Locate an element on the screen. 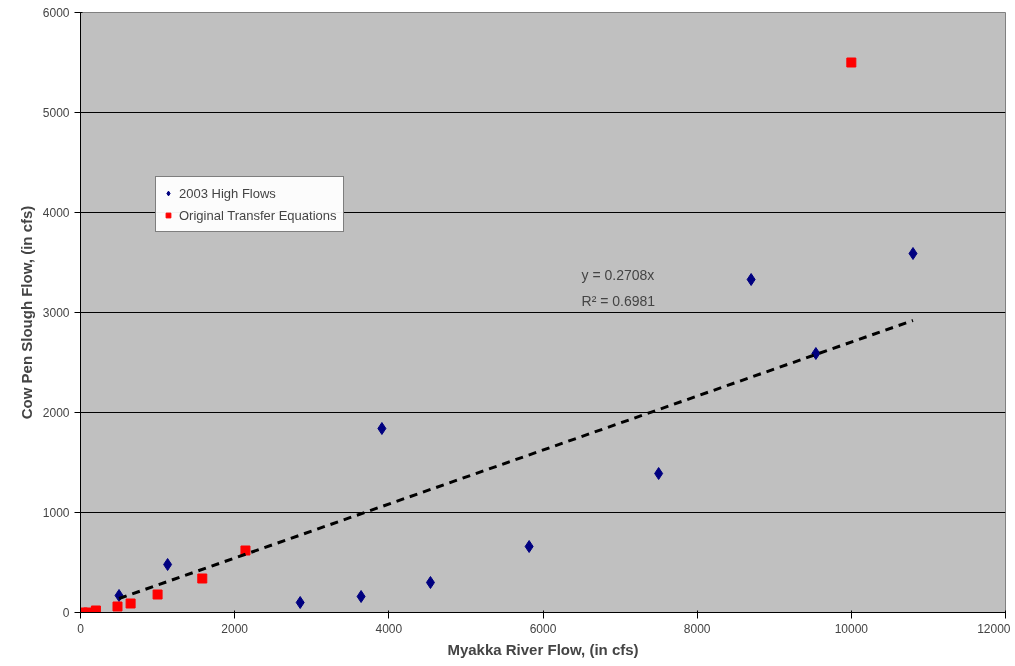 This screenshot has height=666, width=1015. y-axis-title: Cow Pen Slough Flow, (in cfs) is located at coordinates (26, 312).